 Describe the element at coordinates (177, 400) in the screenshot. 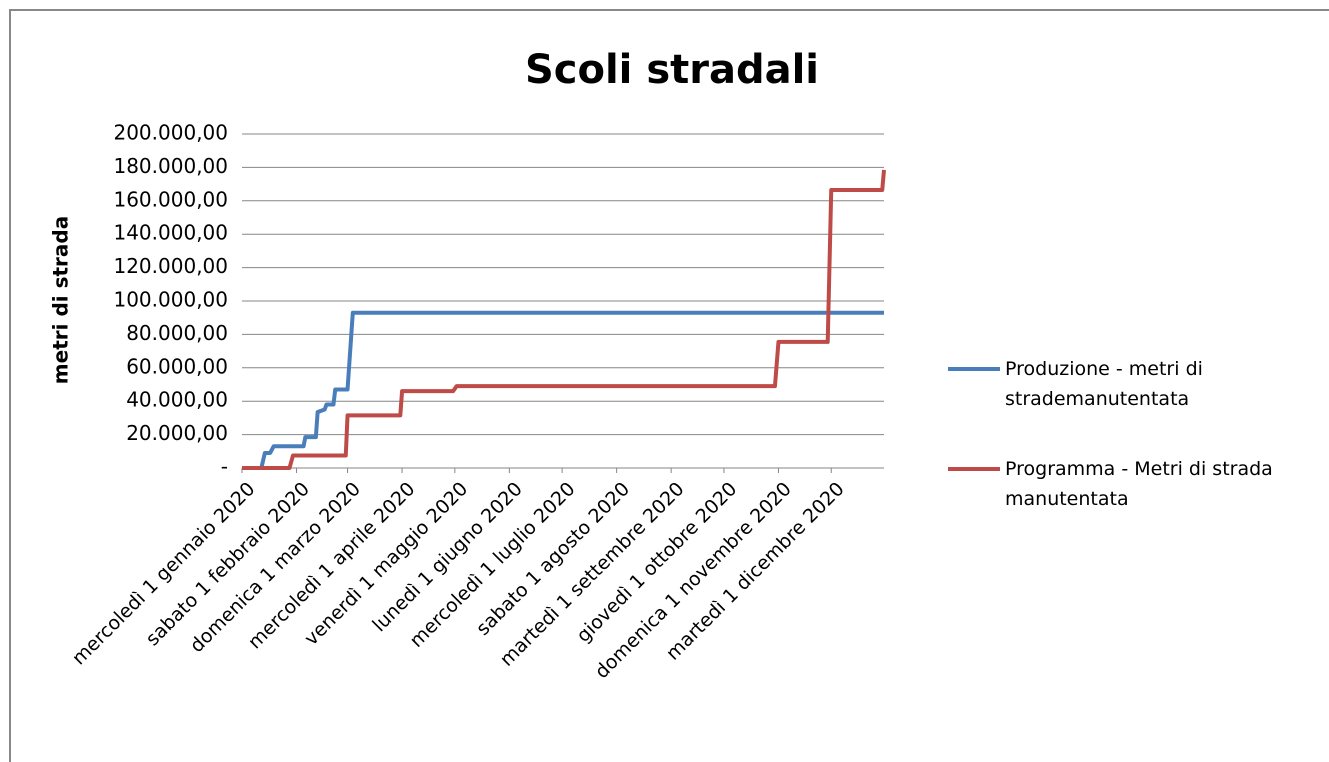

I see `y-tick-label: 40.000,00` at that location.